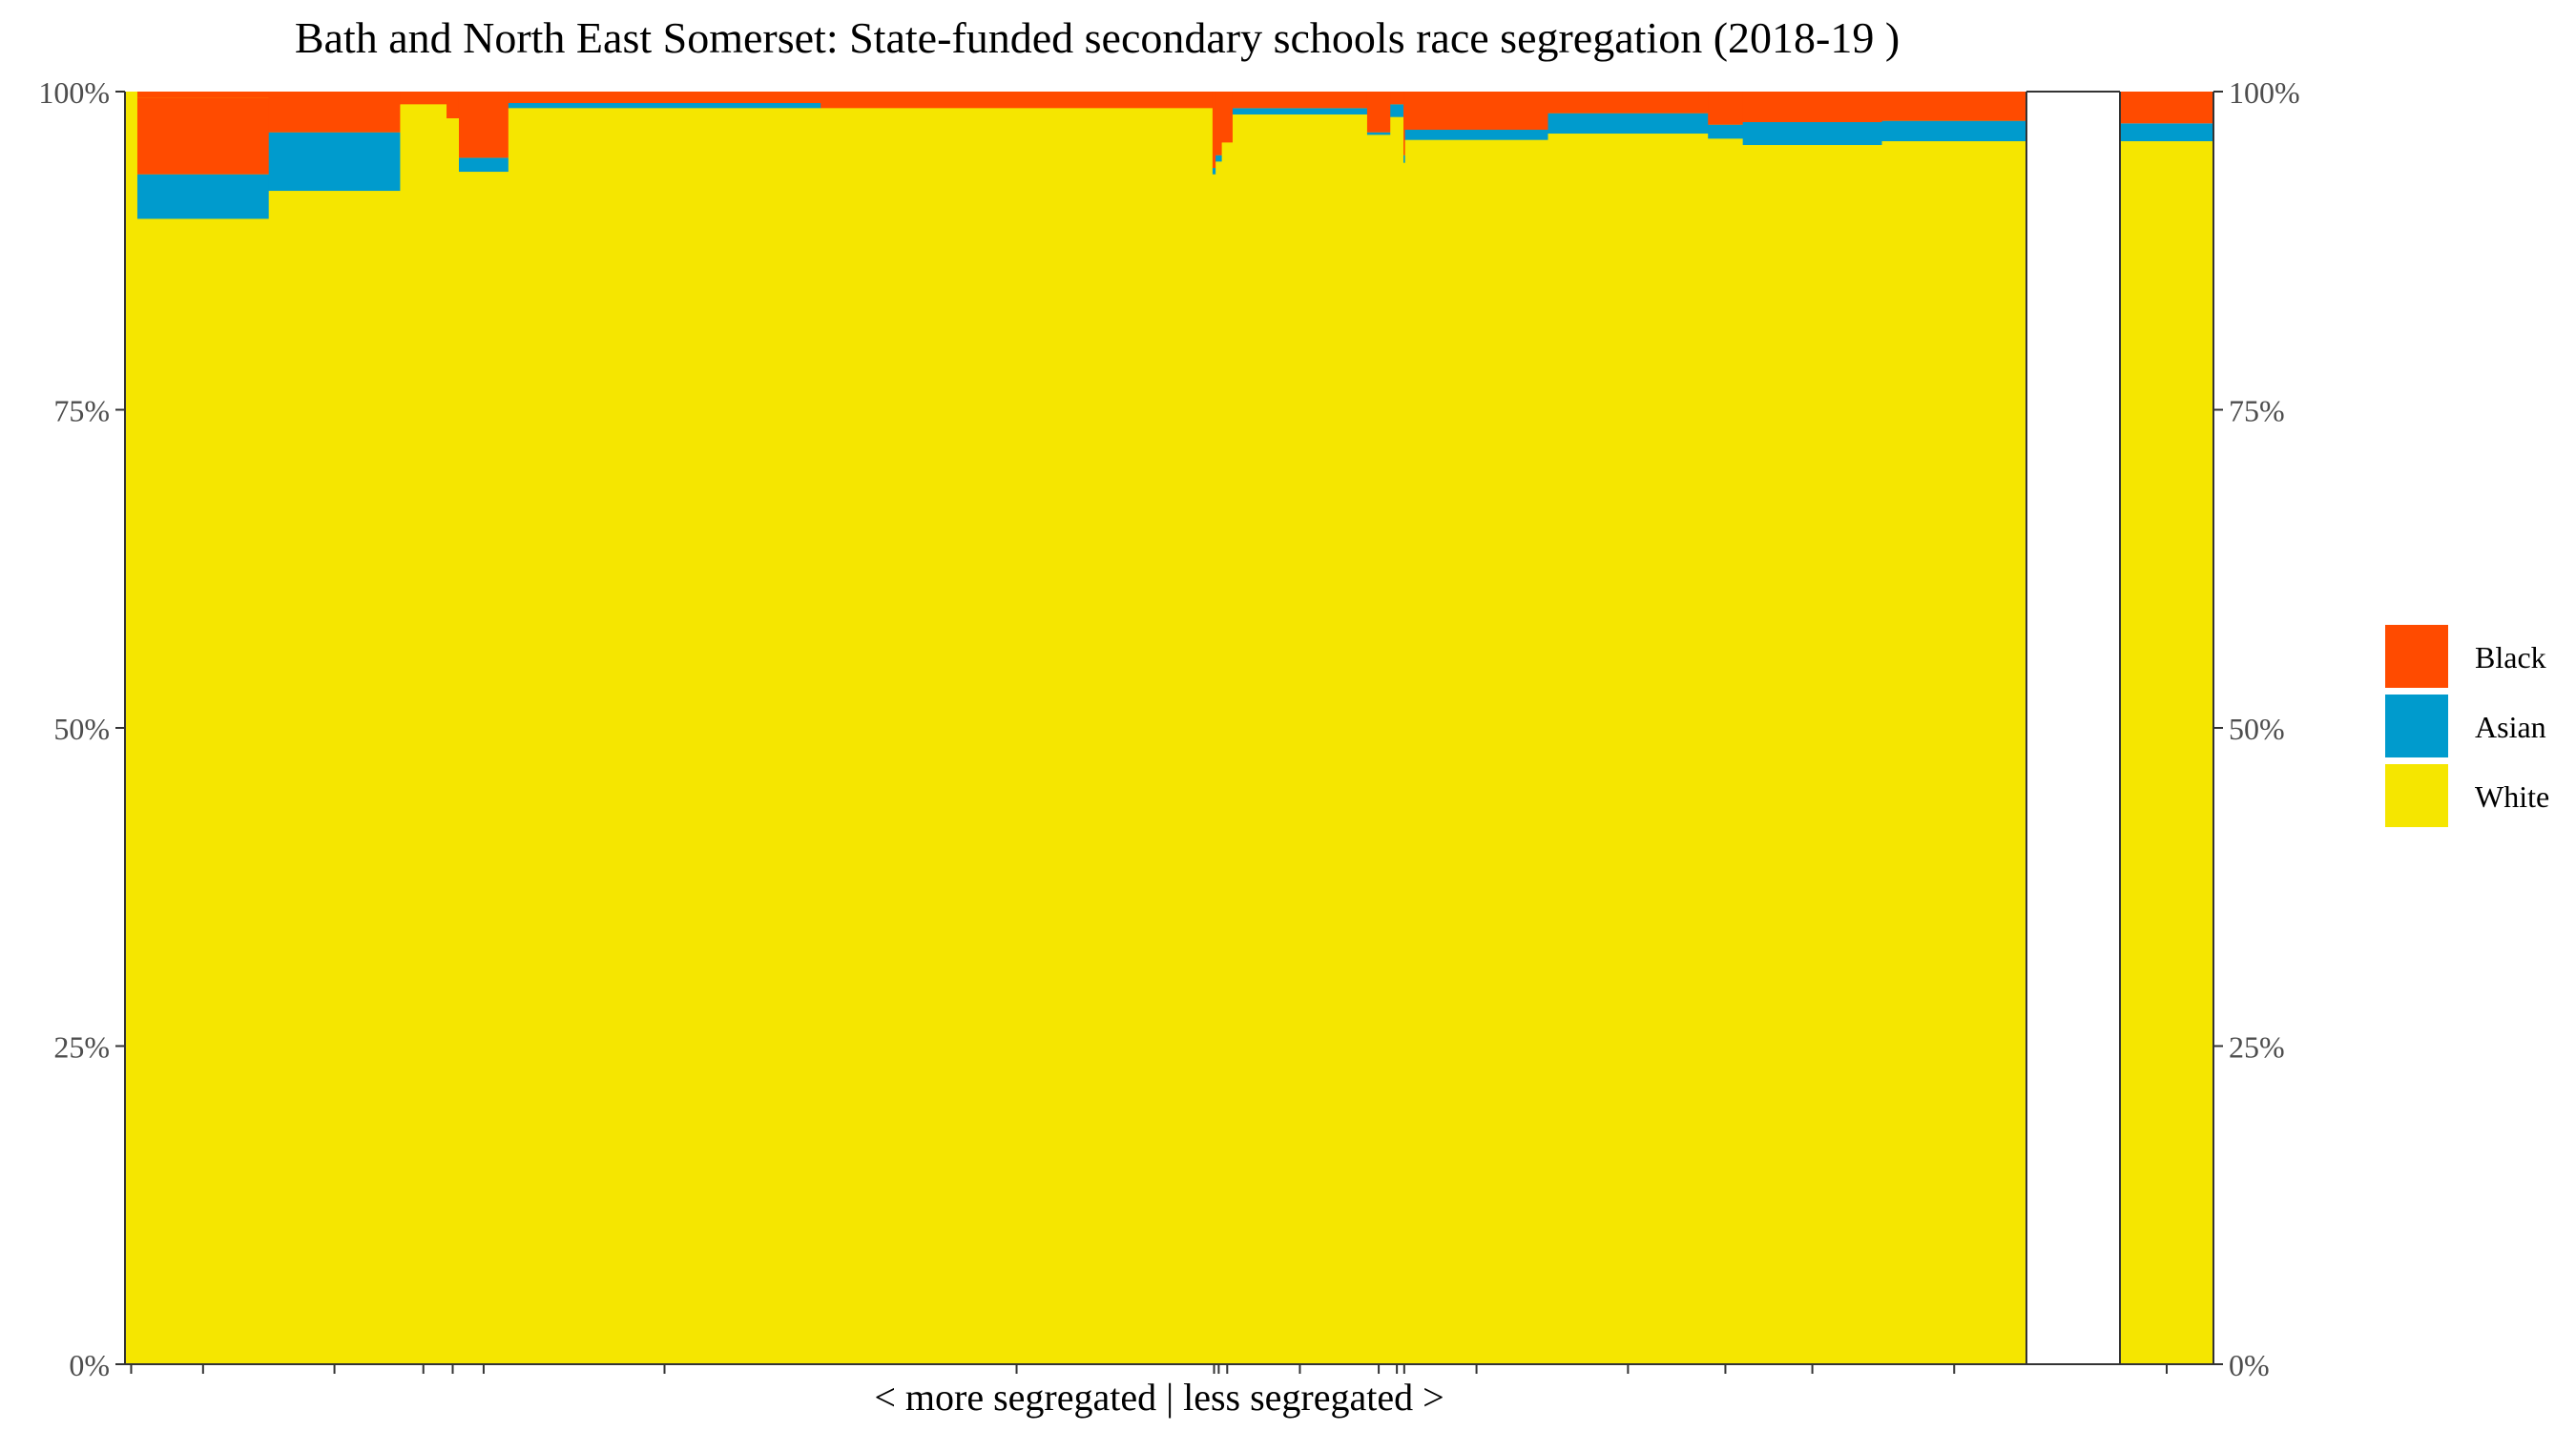 Image resolution: width=2576 pixels, height=1431 pixels. Describe the element at coordinates (1214, 130) in the screenshot. I see `bar-8-black` at that location.